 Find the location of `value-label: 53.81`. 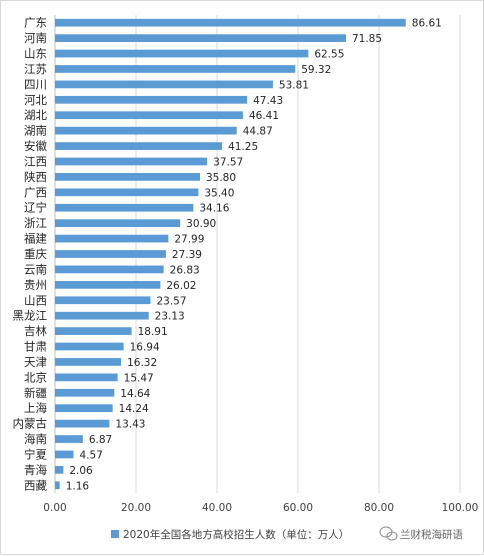

value-label: 53.81 is located at coordinates (294, 85).